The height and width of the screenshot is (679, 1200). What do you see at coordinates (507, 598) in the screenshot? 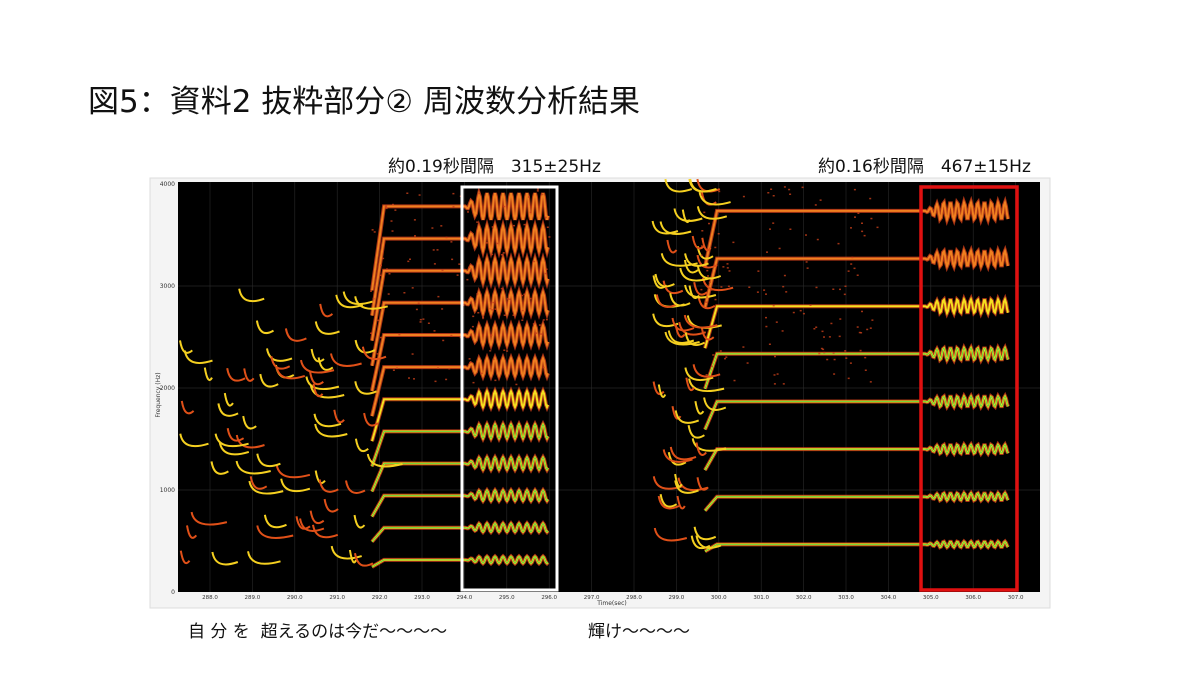
I see `x-tick-label: 295.0` at bounding box center [507, 598].